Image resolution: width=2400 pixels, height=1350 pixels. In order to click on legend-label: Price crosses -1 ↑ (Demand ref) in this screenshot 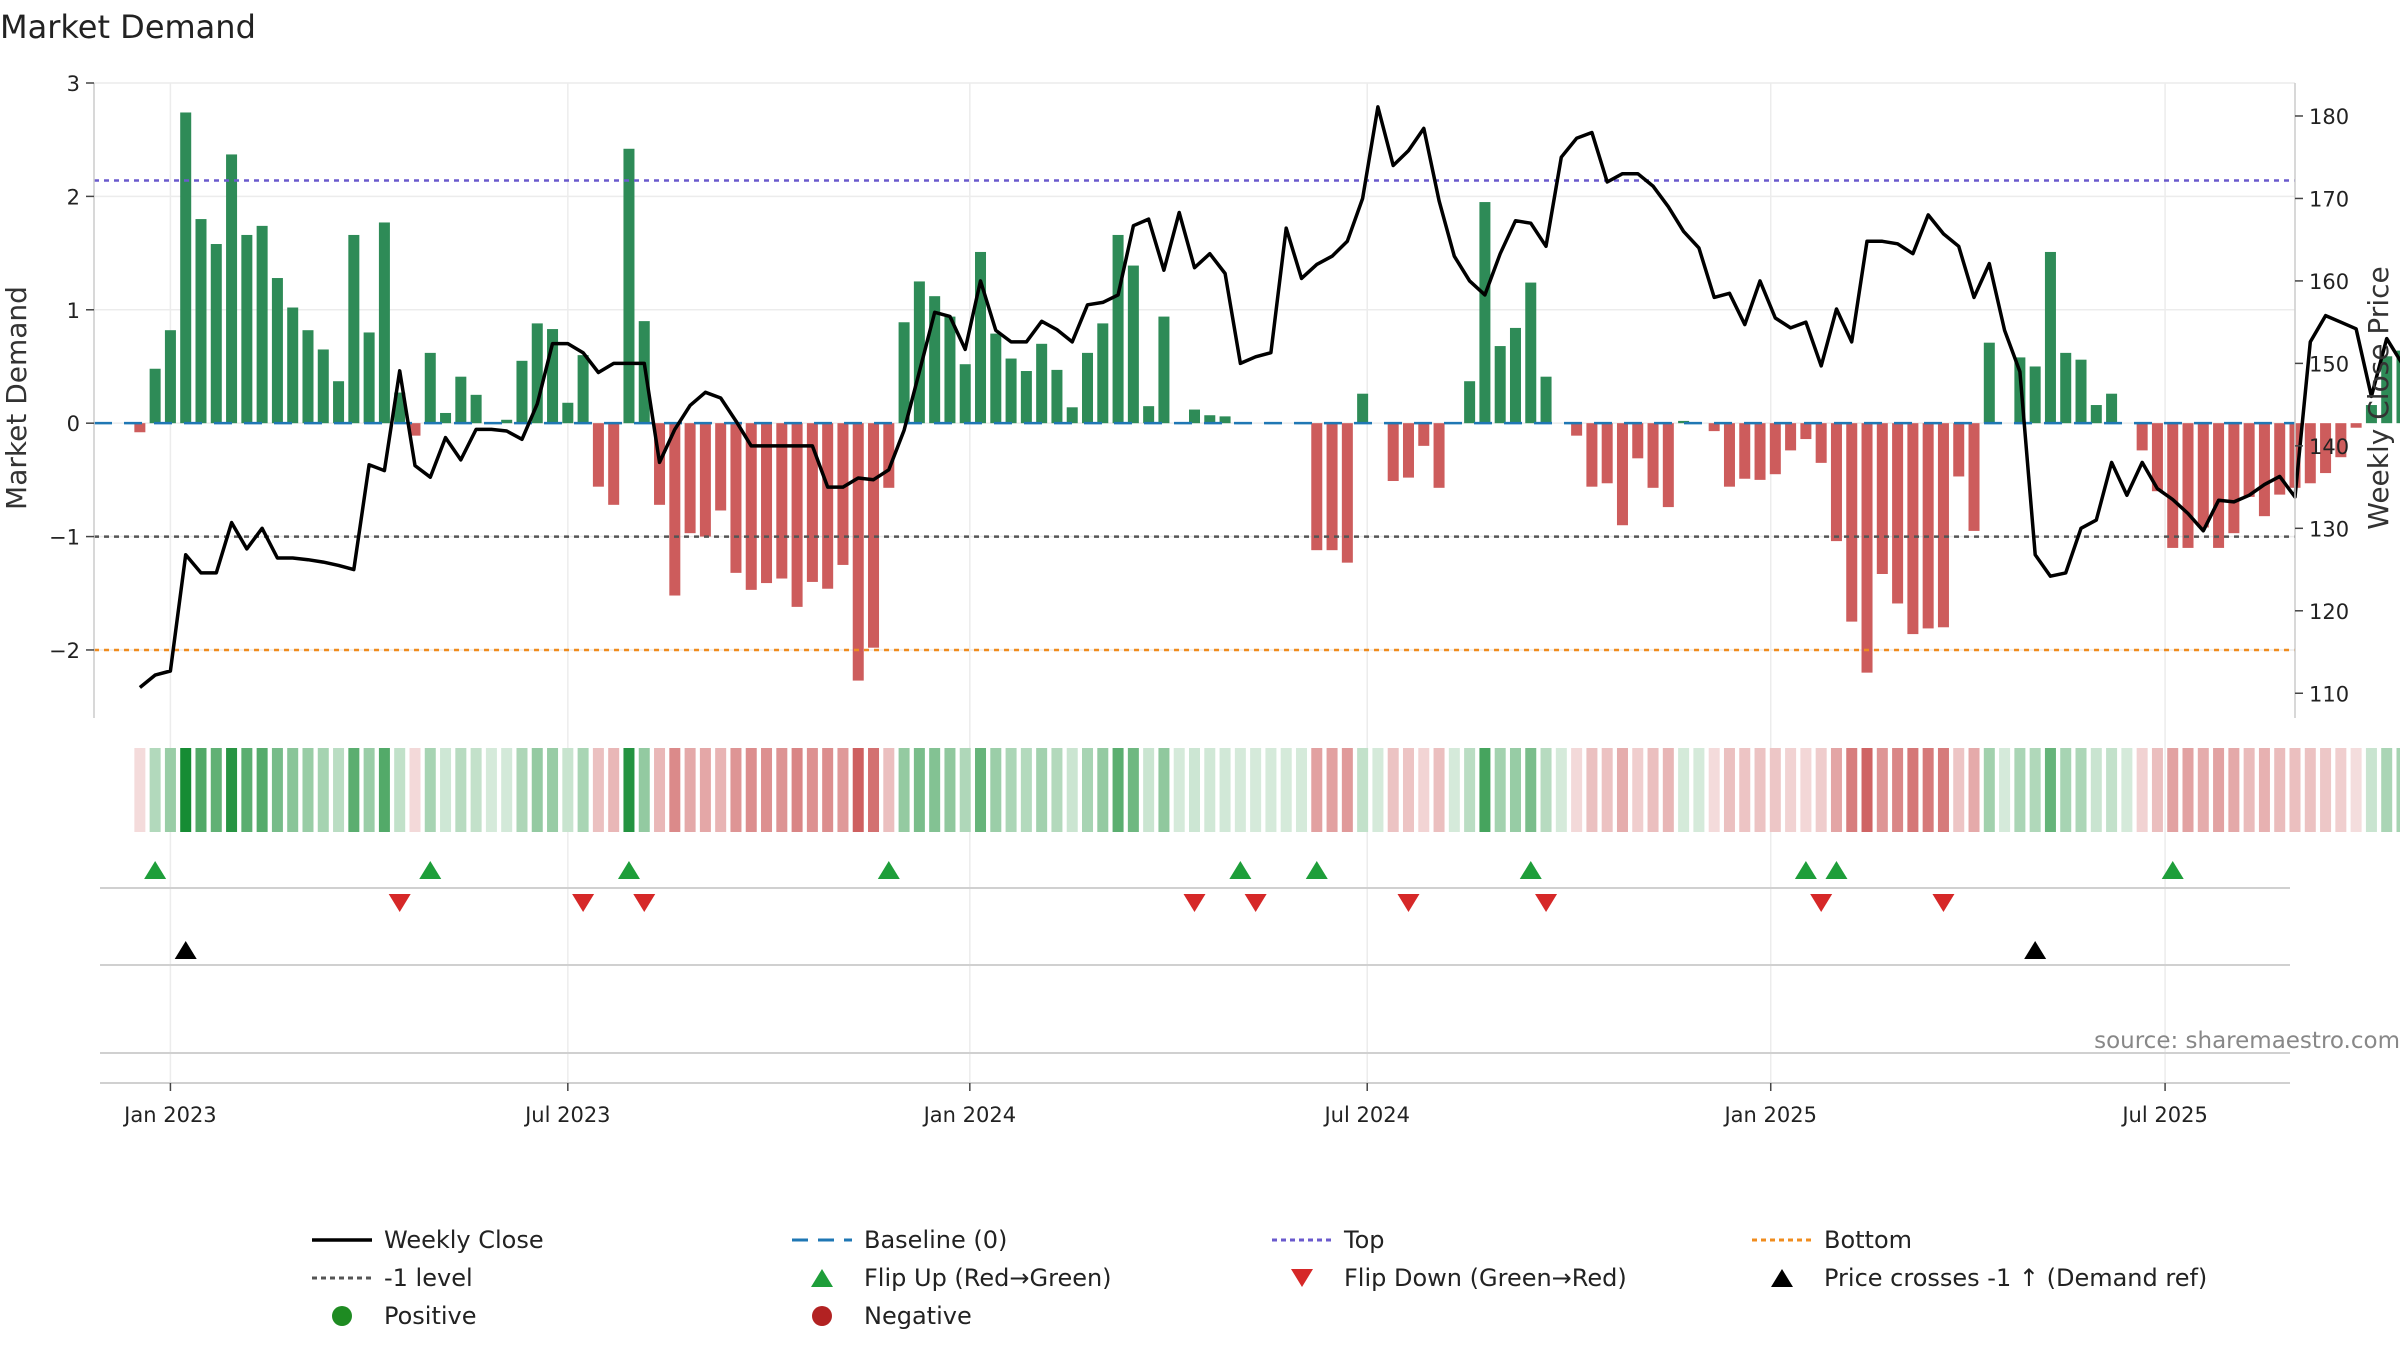, I will do `click(2015, 1278)`.